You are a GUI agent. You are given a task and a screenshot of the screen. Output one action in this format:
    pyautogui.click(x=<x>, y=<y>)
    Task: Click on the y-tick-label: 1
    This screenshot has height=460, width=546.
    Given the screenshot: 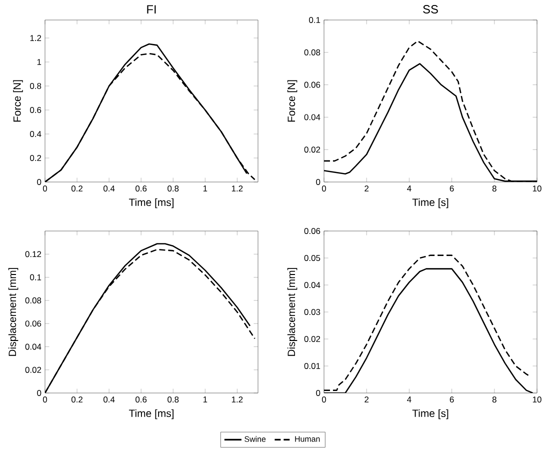 What is the action you would take?
    pyautogui.click(x=39, y=62)
    